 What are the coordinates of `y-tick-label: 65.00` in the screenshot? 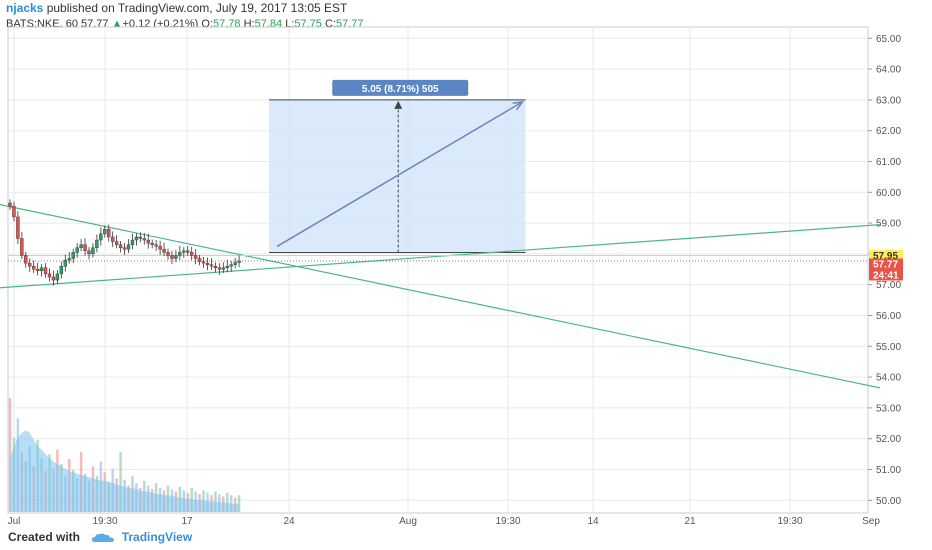 It's located at (888, 39).